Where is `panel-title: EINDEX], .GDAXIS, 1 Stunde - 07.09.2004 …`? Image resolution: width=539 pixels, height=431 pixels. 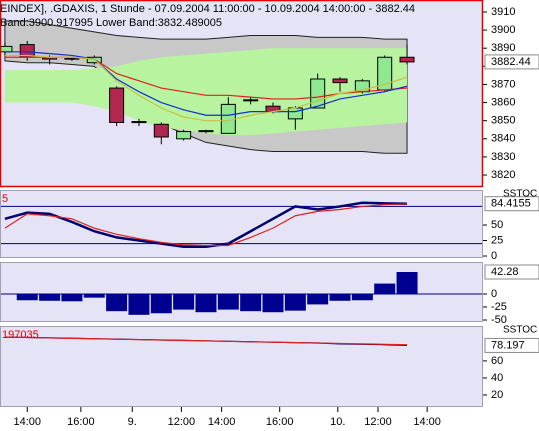 panel-title: EINDEX], .GDAXIS, 1 Stunde - 07.09.2004 … is located at coordinates (207, 9).